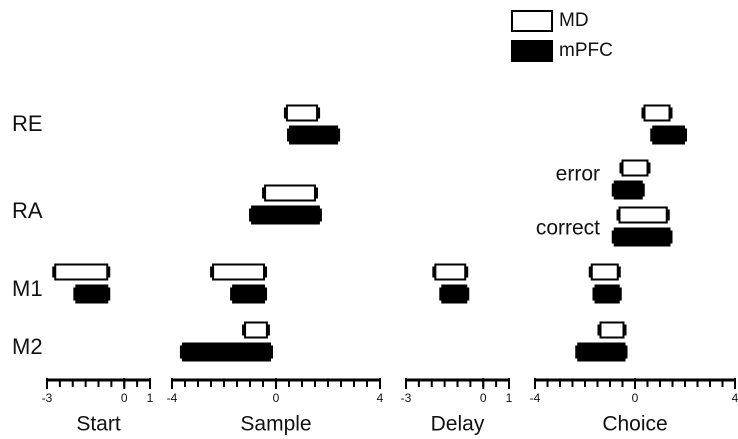 This screenshot has width=738, height=439. Describe the element at coordinates (27, 123) in the screenshot. I see `row-label: RE` at that location.